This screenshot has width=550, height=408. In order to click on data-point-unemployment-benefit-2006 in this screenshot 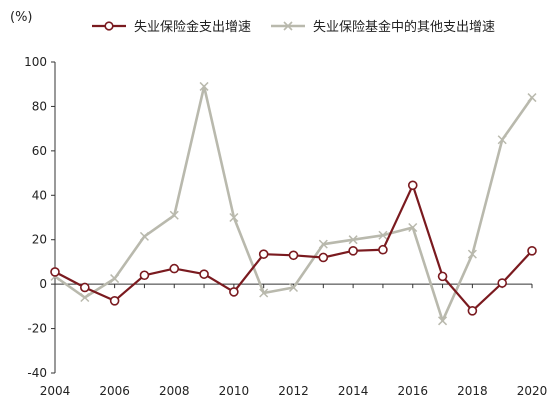, I will do `click(114, 301)`.